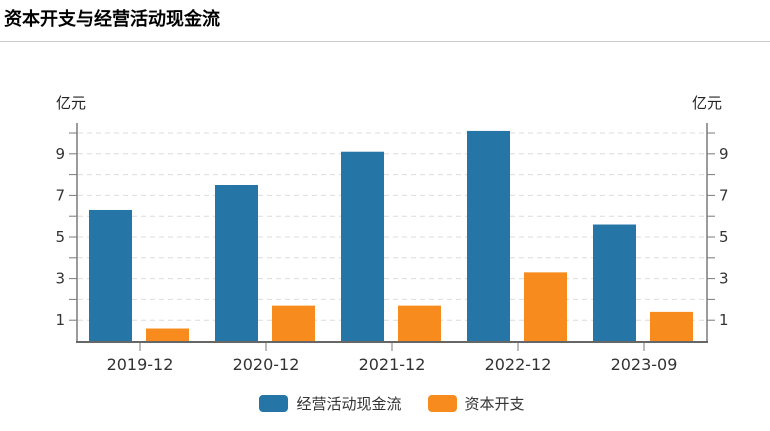 The width and height of the screenshot is (770, 431). I want to click on x-axis-label-2019-12: 2019-12, so click(140, 364).